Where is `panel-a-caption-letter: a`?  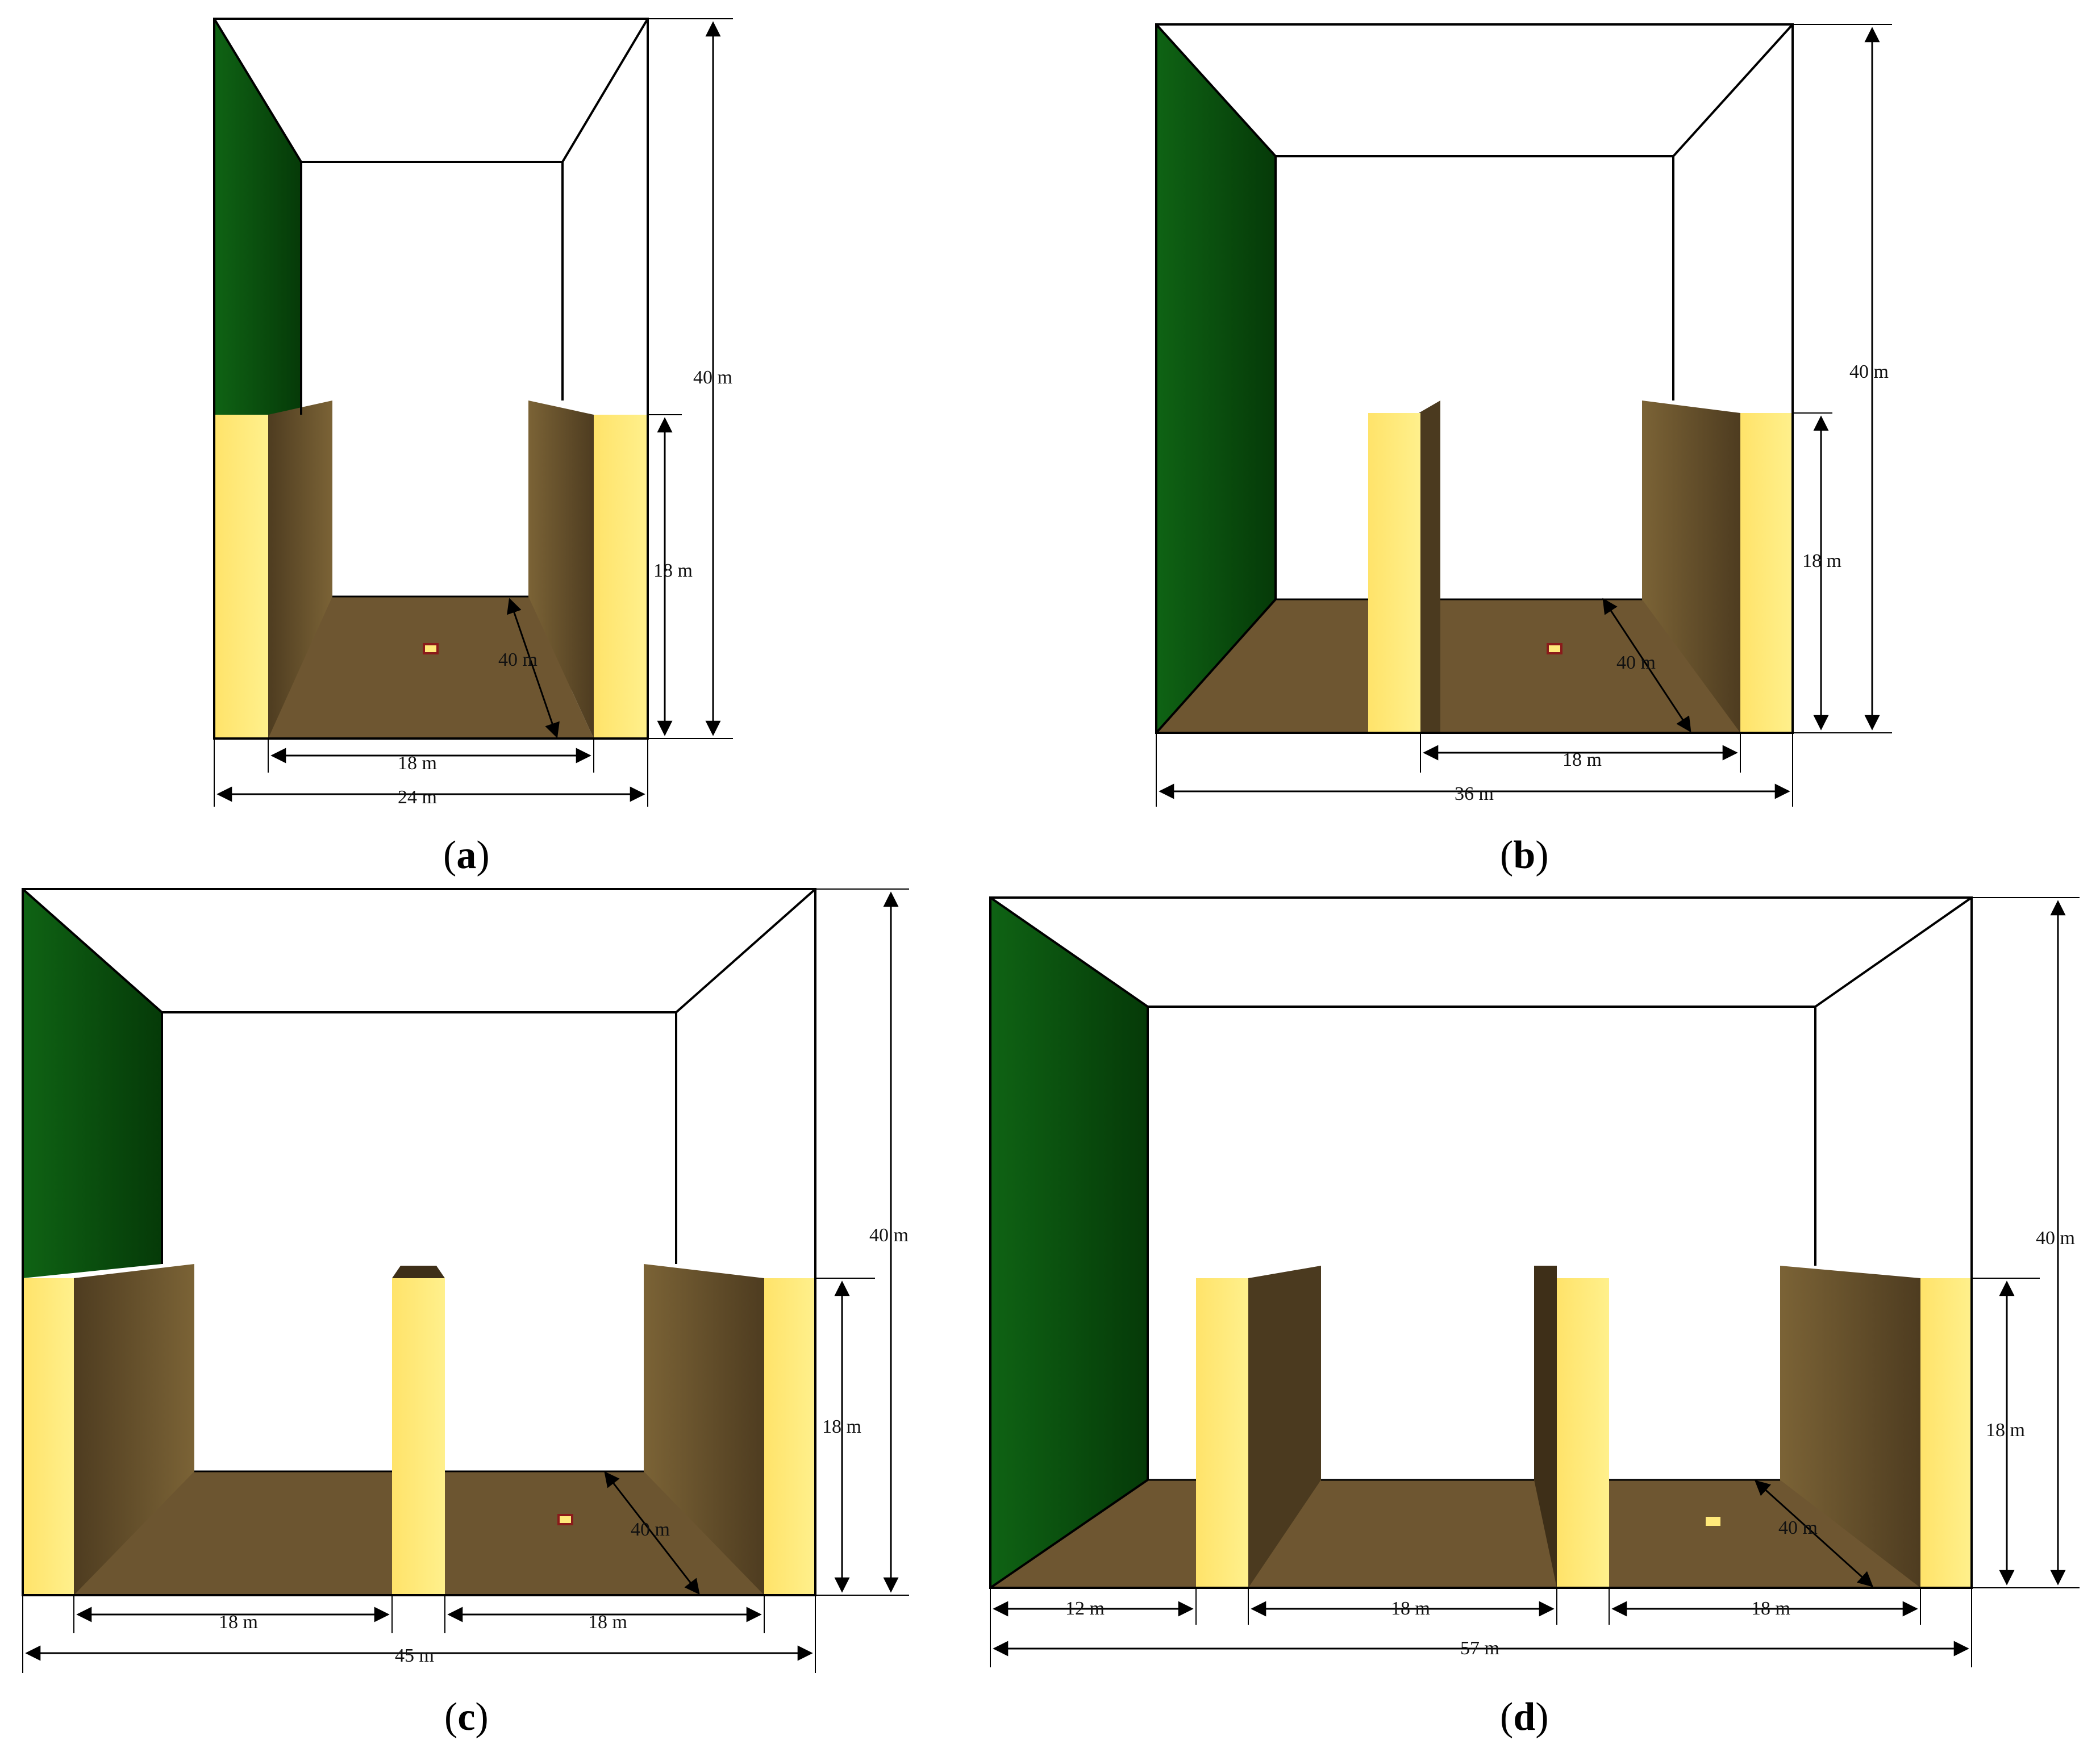
panel-a-caption-letter: a is located at coordinates (466, 855).